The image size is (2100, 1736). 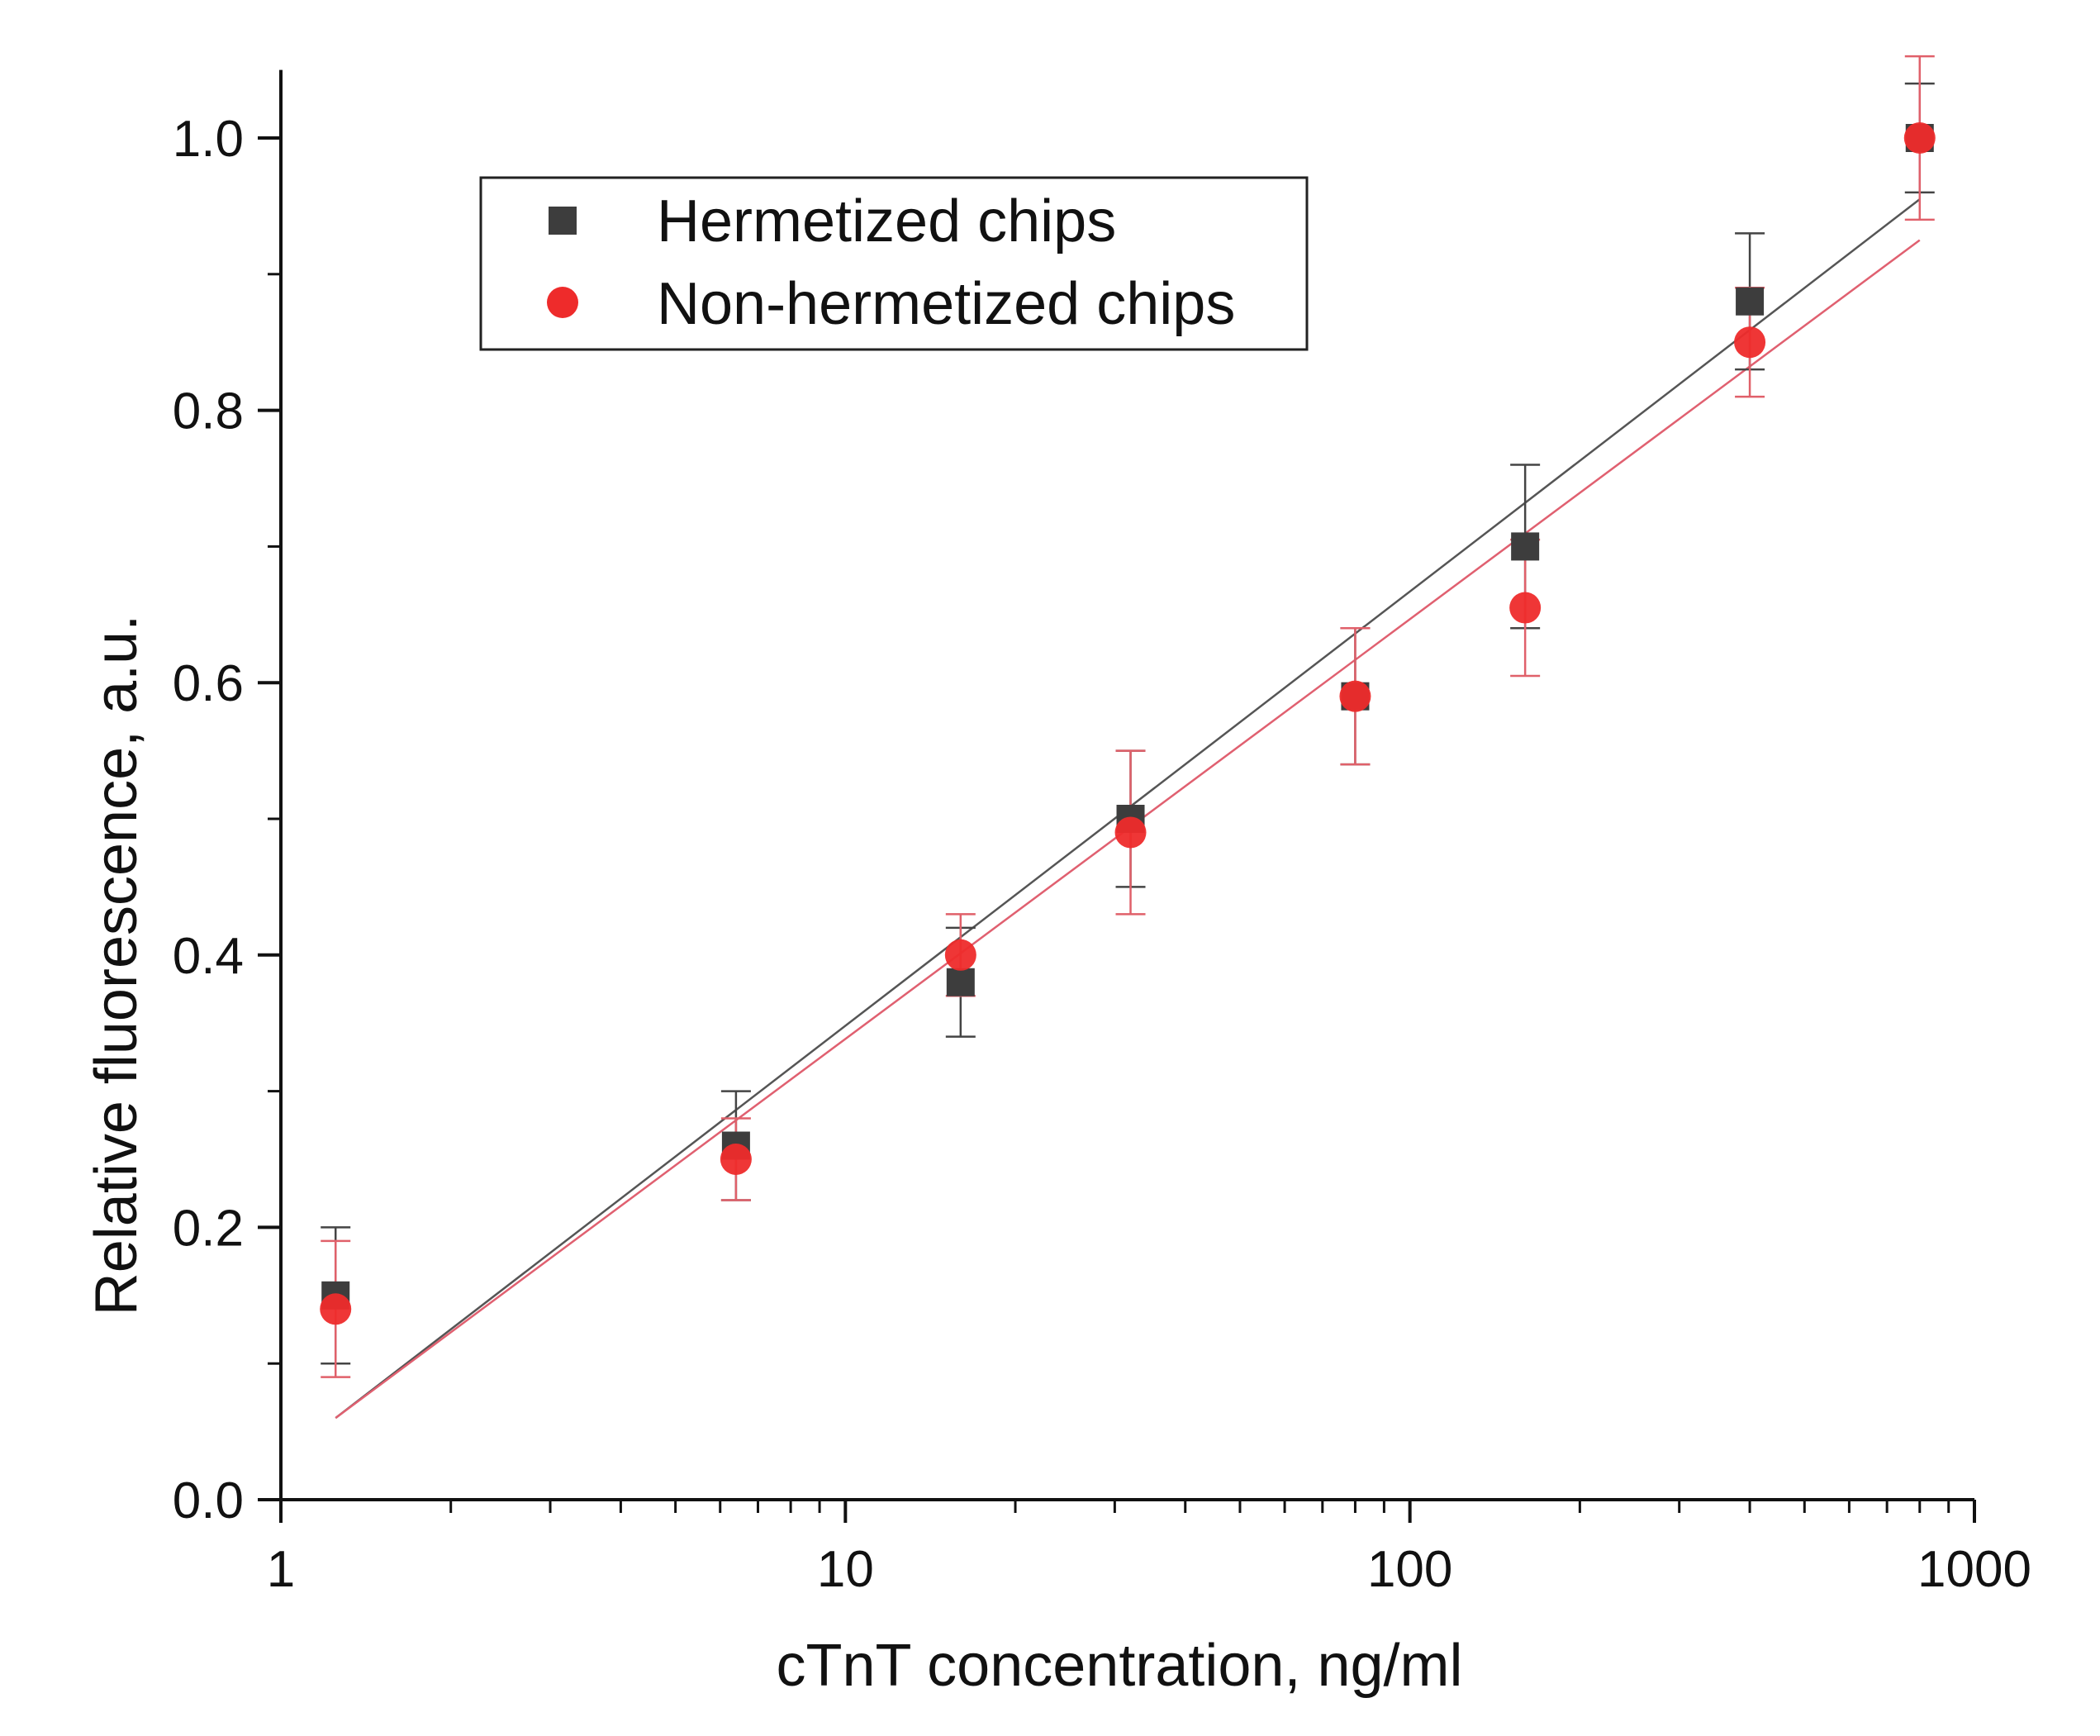 I want to click on legend-label-hermetized: Hermetized chips, so click(x=887, y=221).